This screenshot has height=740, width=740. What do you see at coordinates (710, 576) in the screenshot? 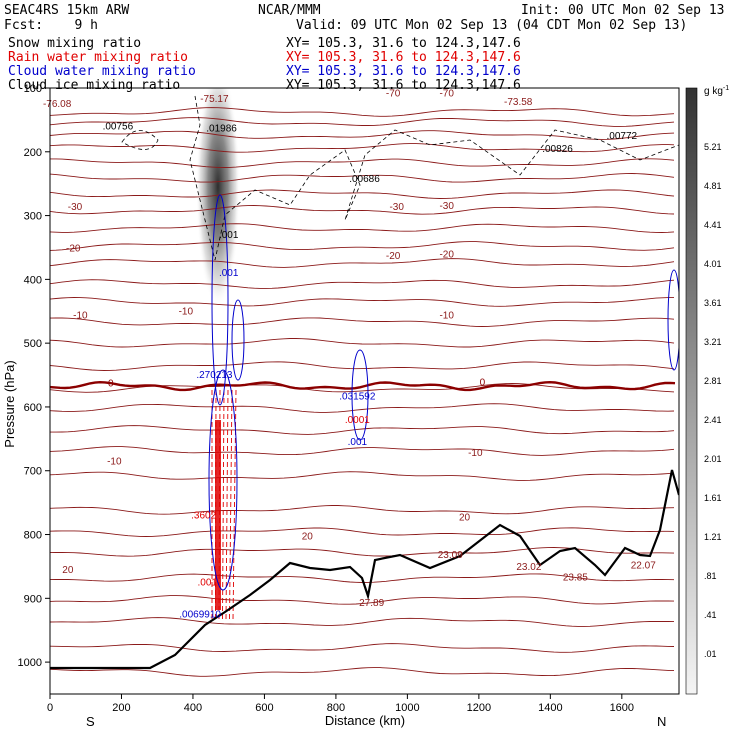
I see `colorbar-label: .81` at bounding box center [710, 576].